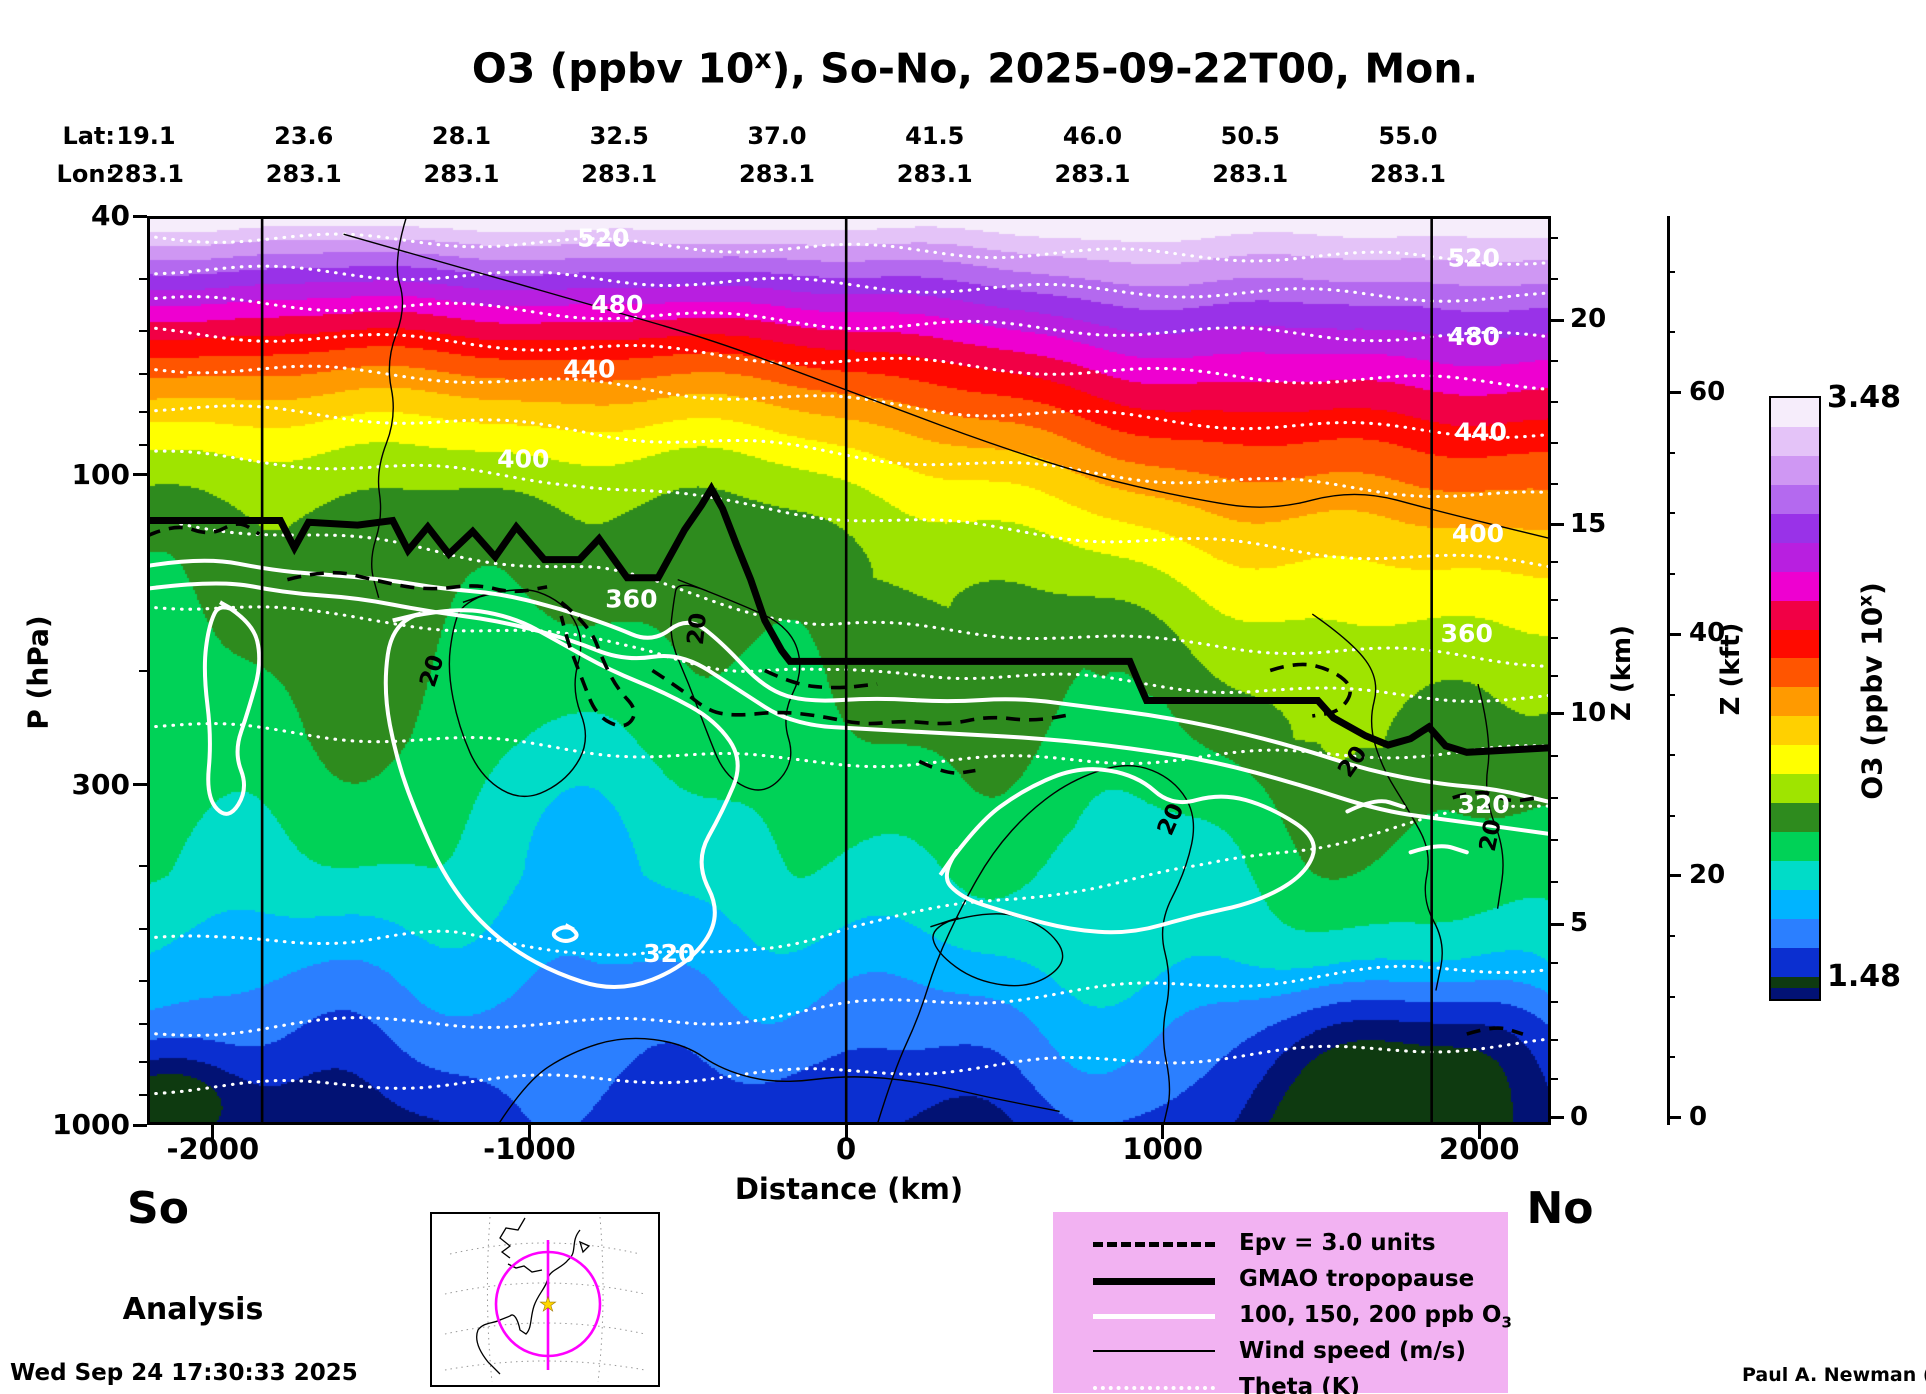 This screenshot has width=1926, height=1394. What do you see at coordinates (1707, 633) in the screenshot?
I see `zkft-tick-label: 40` at bounding box center [1707, 633].